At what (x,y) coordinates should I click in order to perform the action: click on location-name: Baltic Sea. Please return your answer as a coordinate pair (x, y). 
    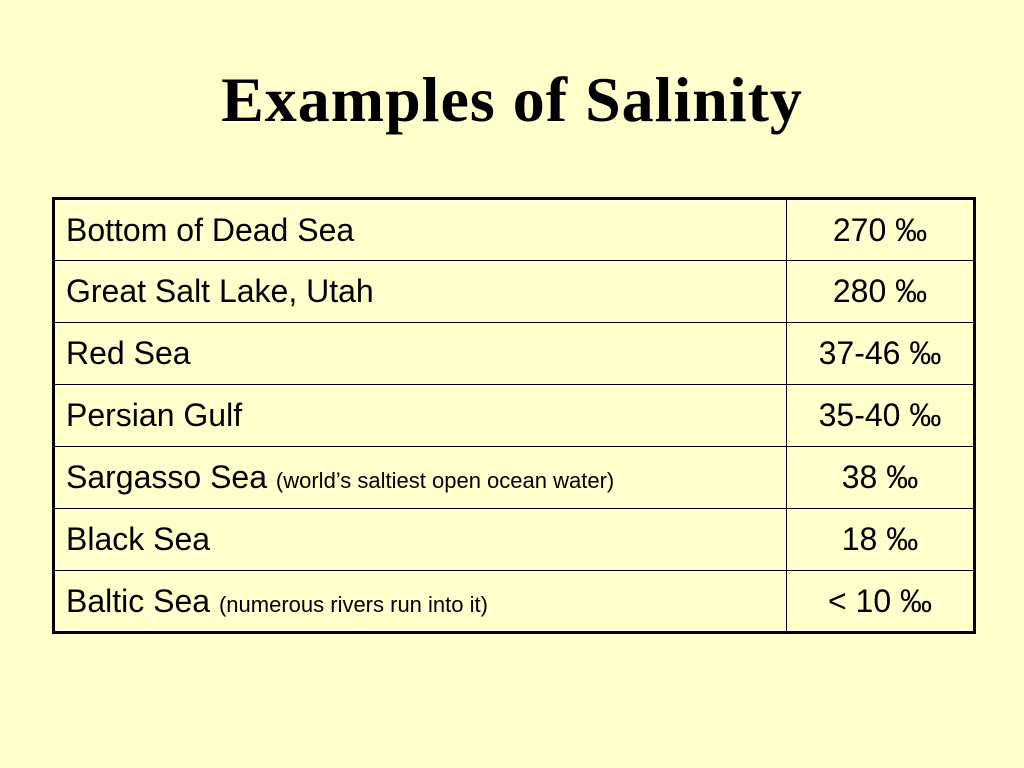
    Looking at the image, I should click on (138, 600).